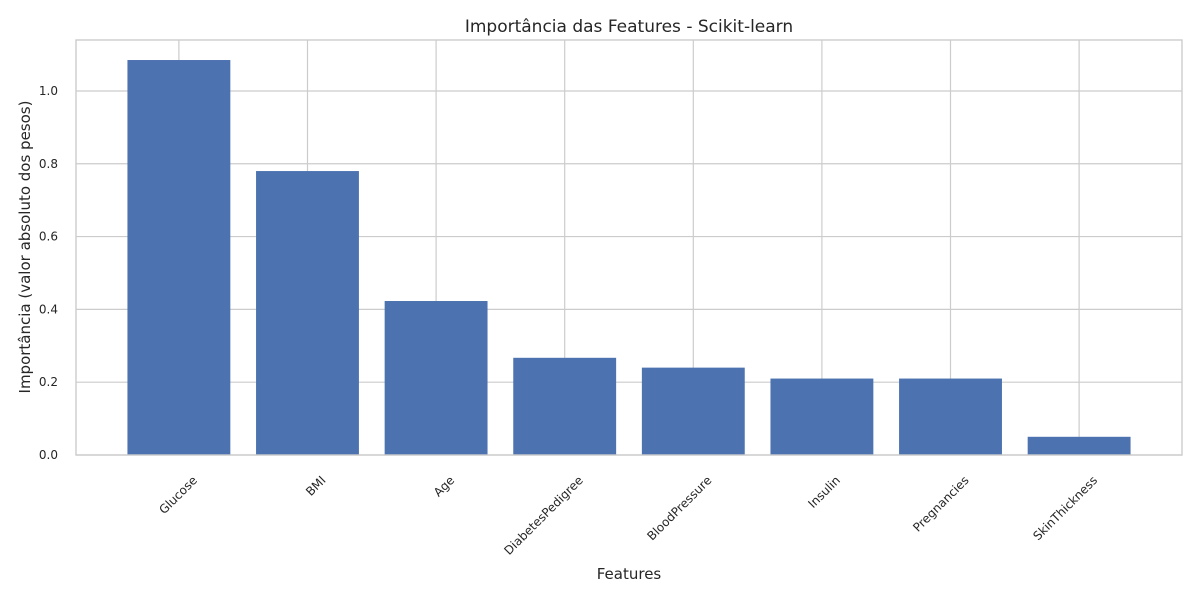 The width and height of the screenshot is (1200, 600). Describe the element at coordinates (543, 515) in the screenshot. I see `x-tick-label: DiabetesPedigree` at that location.